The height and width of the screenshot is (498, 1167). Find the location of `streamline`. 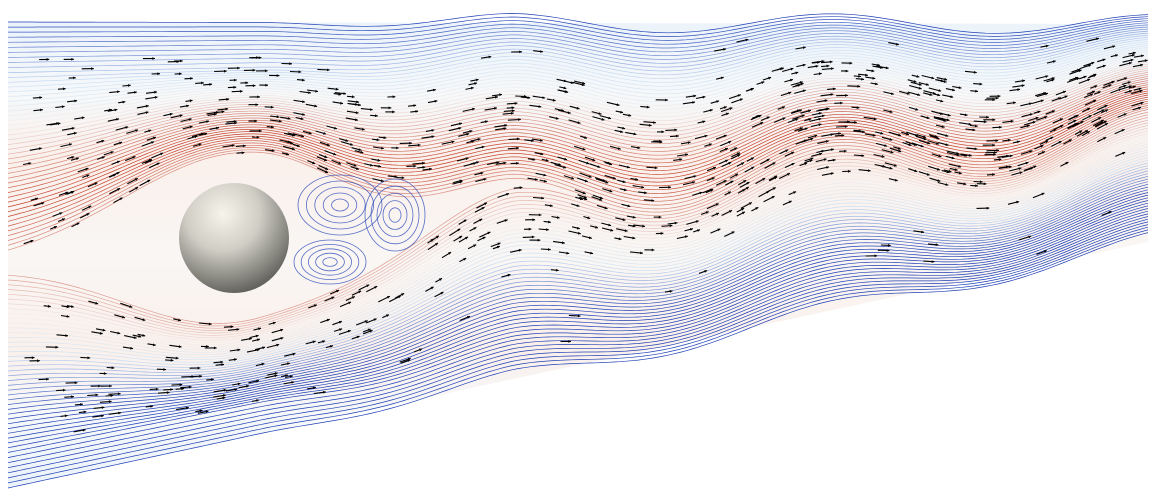

streamline is located at coordinates (578, 29).